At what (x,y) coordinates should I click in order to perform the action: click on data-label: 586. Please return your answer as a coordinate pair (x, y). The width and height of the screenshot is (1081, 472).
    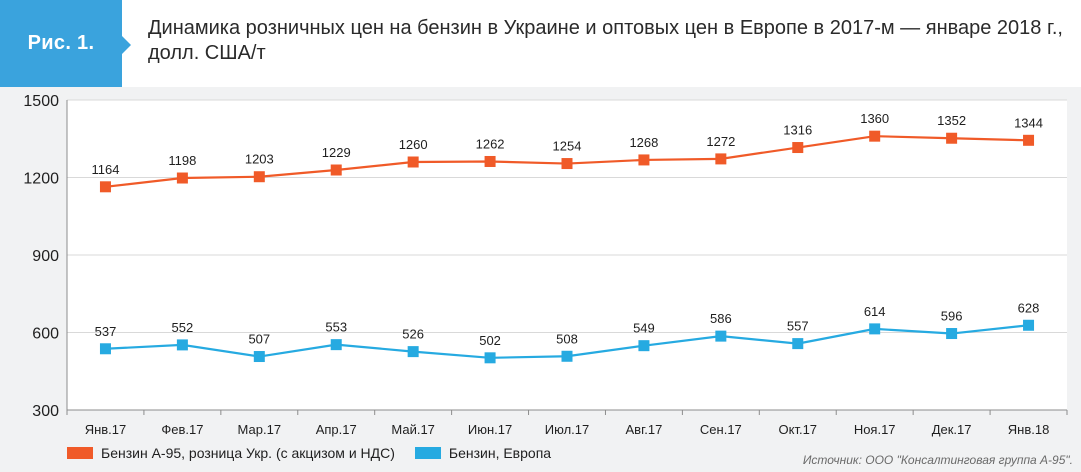
    Looking at the image, I should click on (721, 318).